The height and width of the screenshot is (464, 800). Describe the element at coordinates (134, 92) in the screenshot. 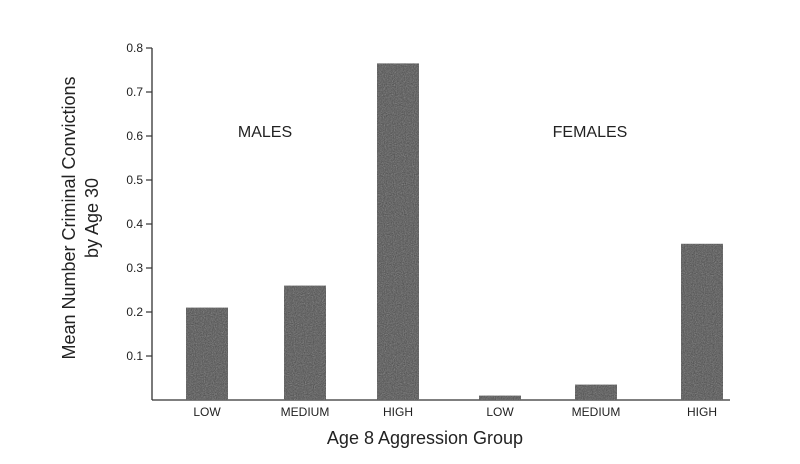

I see `y-tick-label: 0.7` at that location.